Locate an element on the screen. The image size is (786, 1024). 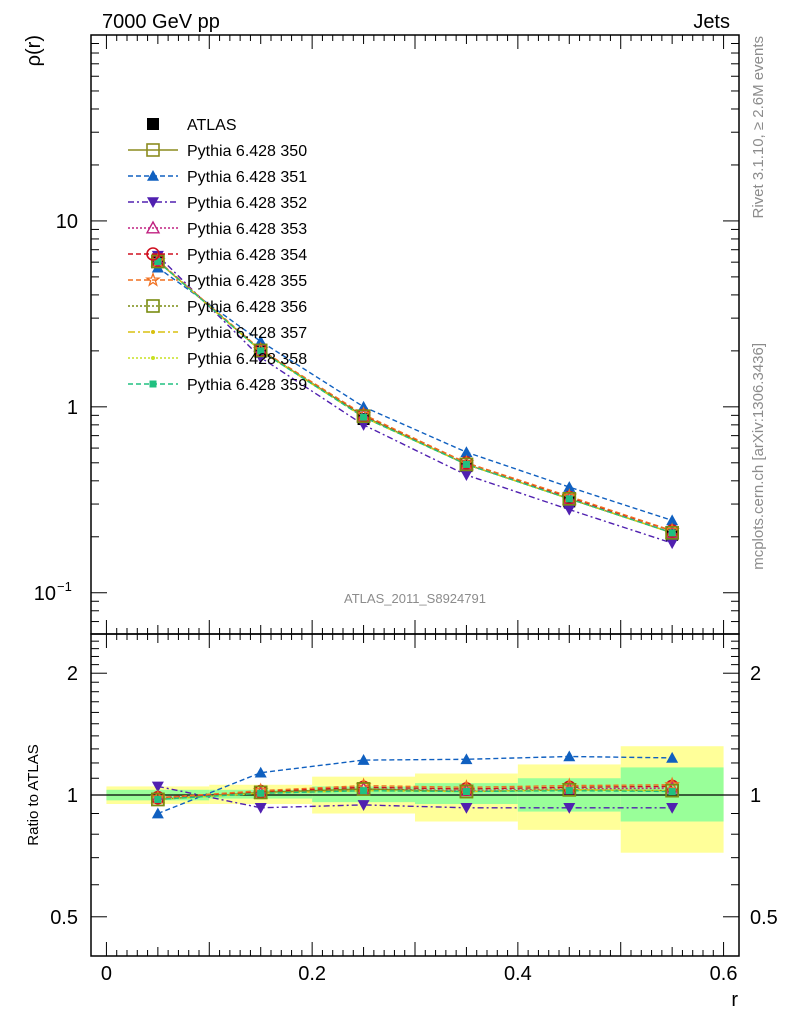
y-tick-label: 1 is located at coordinates (72, 408).